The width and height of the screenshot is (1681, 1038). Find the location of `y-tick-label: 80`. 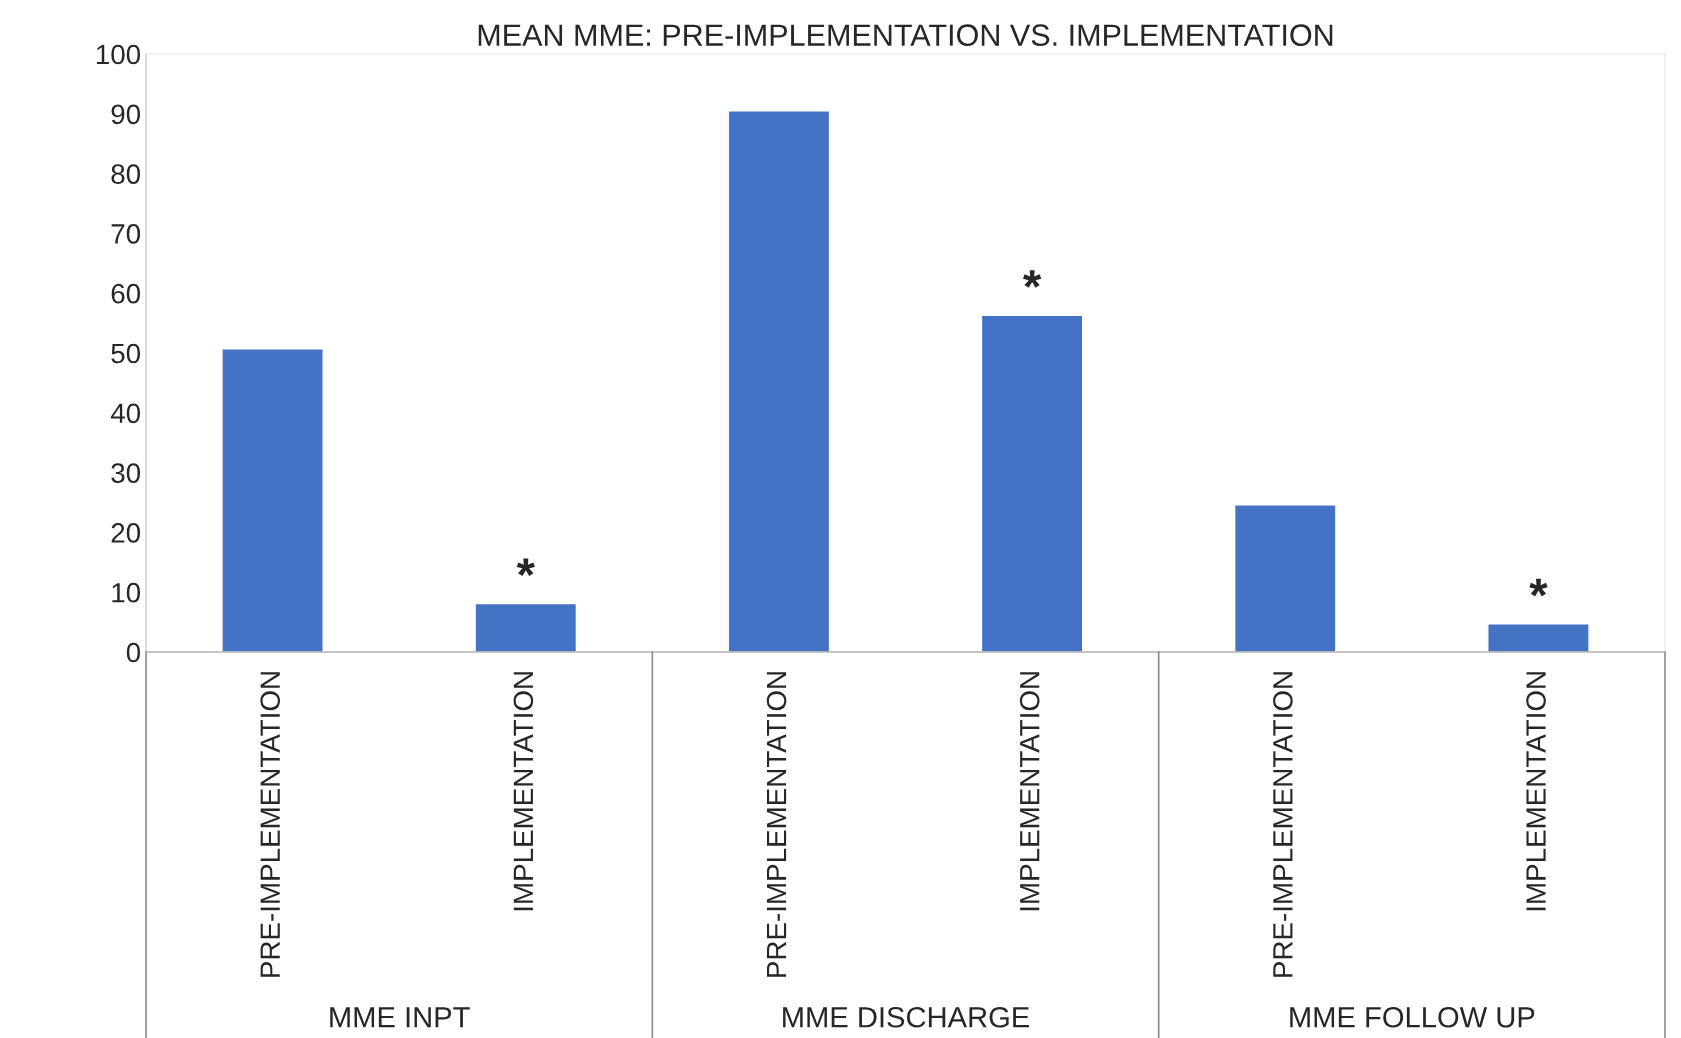

y-tick-label: 80 is located at coordinates (126, 174).